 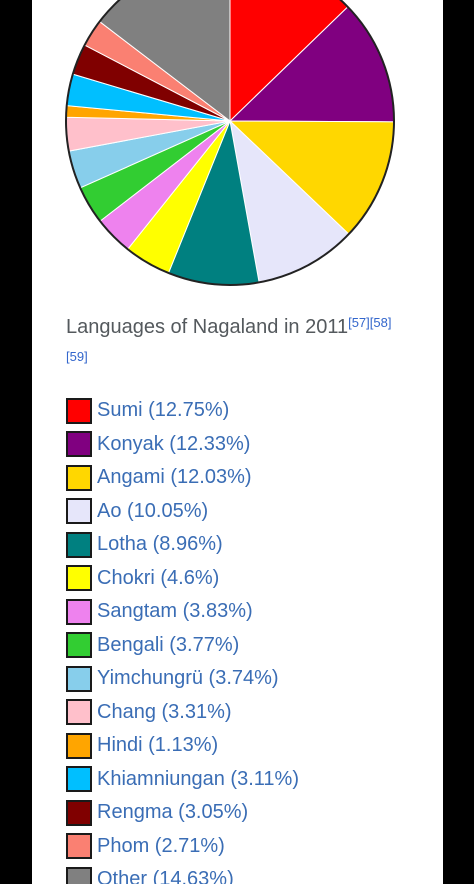 I want to click on legend-item: Angami (12.03%), so click(x=182, y=478).